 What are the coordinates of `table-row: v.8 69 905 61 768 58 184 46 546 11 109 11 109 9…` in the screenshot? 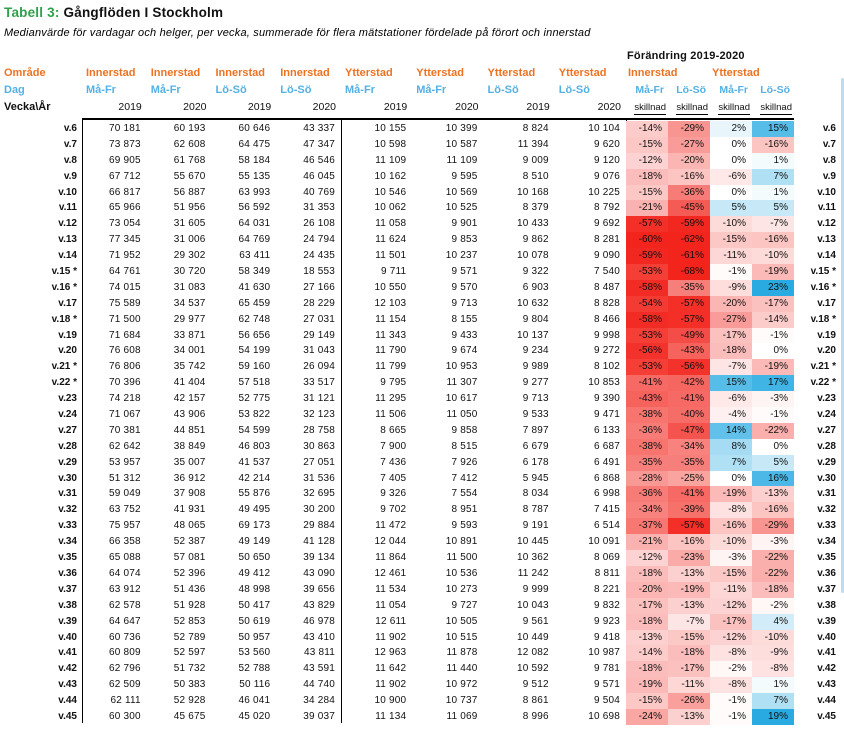 It's located at (422, 160).